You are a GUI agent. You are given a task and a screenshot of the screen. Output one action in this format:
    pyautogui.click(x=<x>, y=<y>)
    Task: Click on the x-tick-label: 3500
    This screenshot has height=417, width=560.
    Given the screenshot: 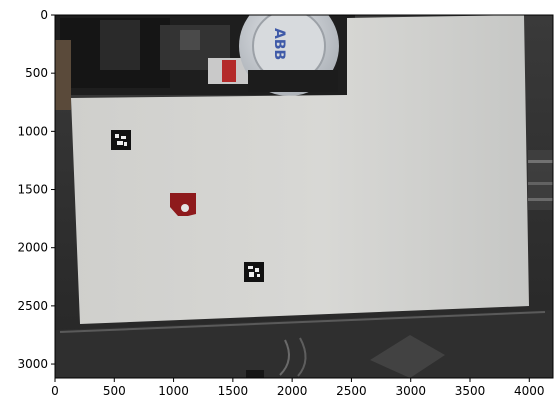 What is the action you would take?
    pyautogui.click(x=470, y=391)
    